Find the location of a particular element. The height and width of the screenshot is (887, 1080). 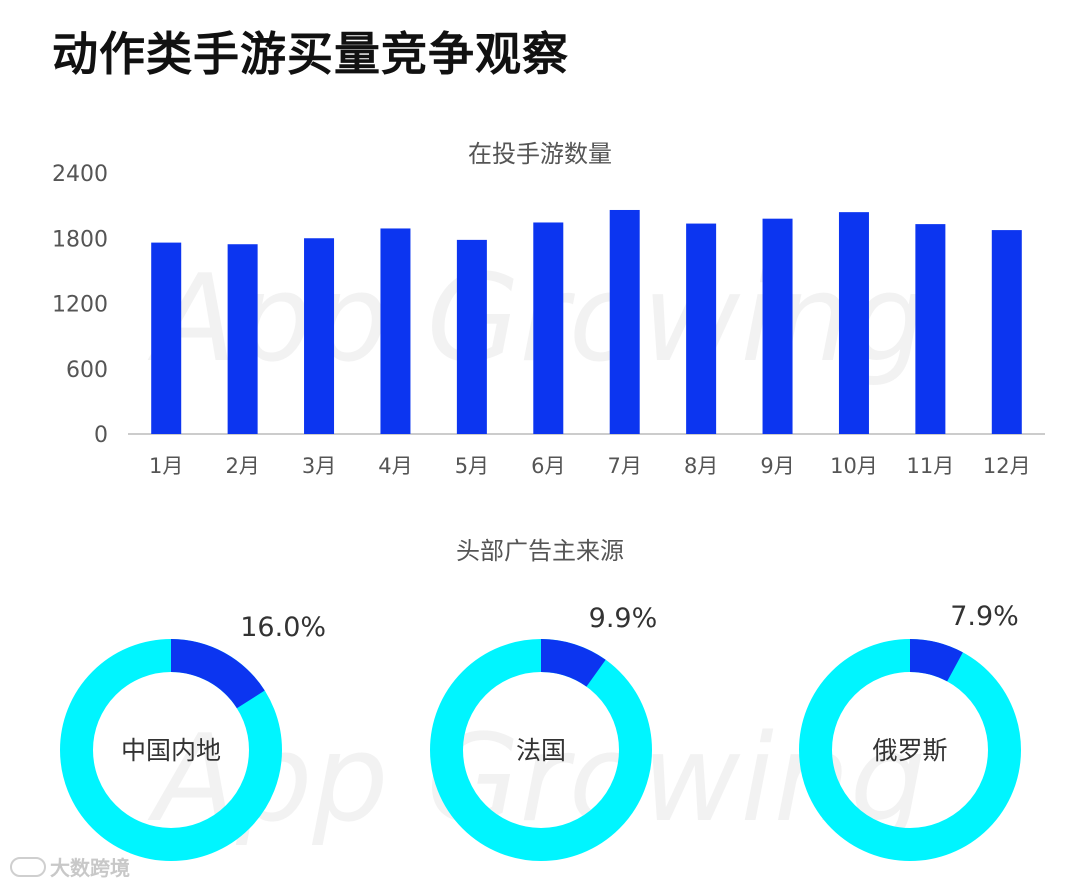

bottom-watermark: 大数跨境 is located at coordinates (70, 866).